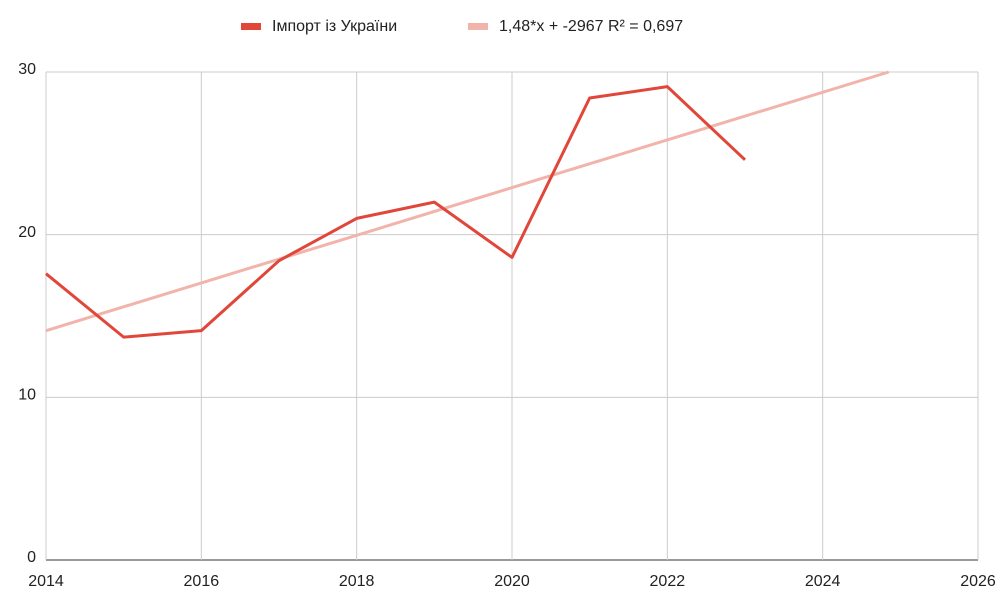 The image size is (1004, 593). What do you see at coordinates (978, 581) in the screenshot?
I see `x-tick-label: 2026` at bounding box center [978, 581].